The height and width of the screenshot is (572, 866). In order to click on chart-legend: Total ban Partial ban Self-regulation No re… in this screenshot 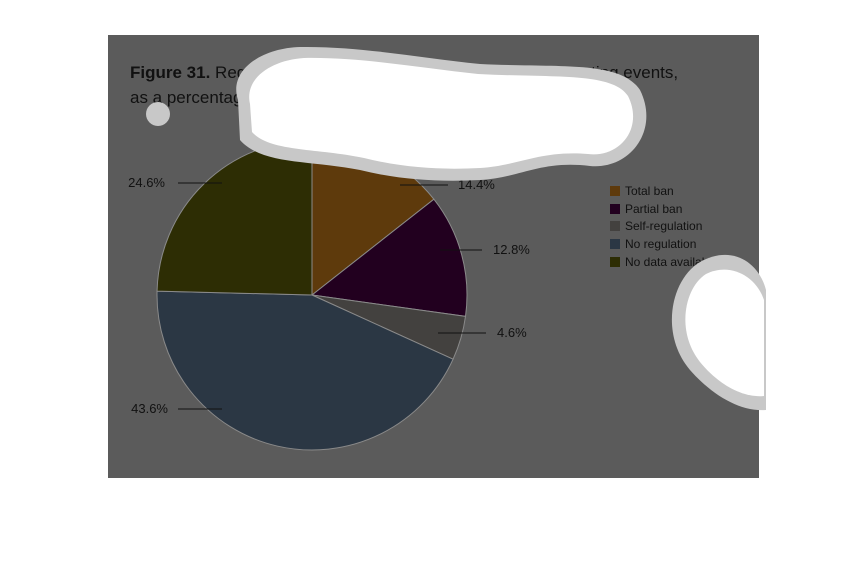, I will do `click(664, 226)`.